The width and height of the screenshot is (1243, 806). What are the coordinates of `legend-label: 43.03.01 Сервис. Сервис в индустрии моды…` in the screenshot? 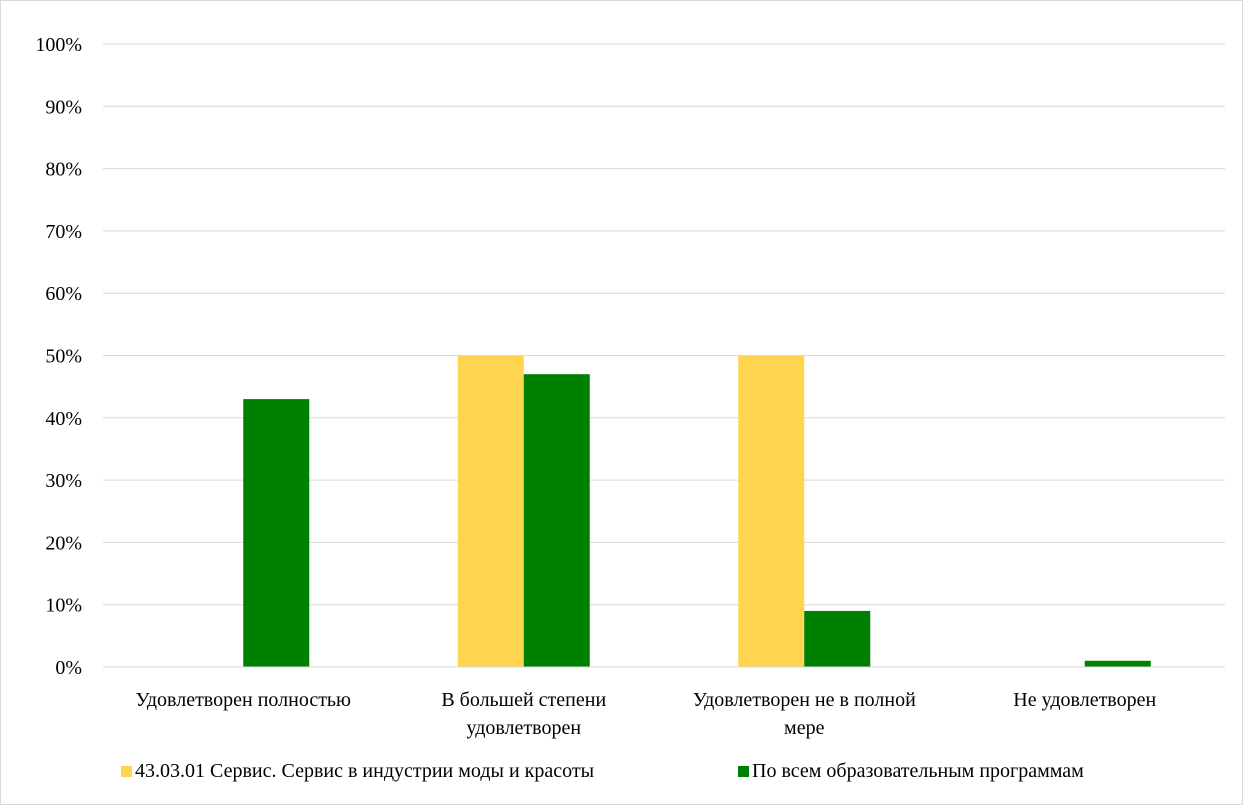 It's located at (364, 771).